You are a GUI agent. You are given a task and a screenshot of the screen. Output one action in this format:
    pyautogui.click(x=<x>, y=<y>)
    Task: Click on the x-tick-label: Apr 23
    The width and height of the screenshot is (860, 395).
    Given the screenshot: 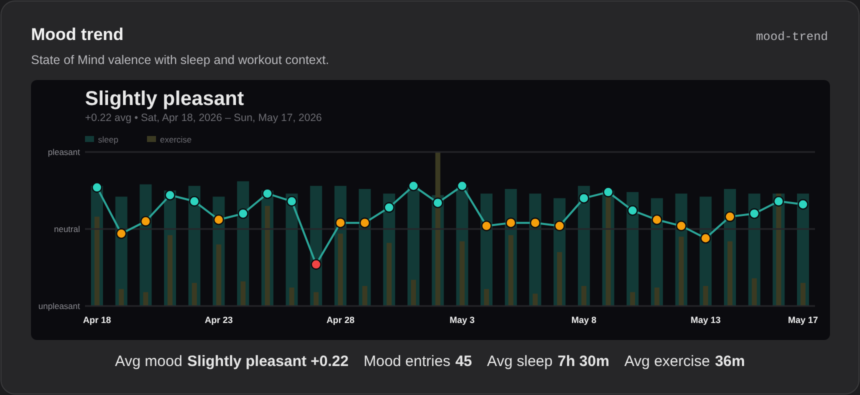 What is the action you would take?
    pyautogui.click(x=218, y=320)
    